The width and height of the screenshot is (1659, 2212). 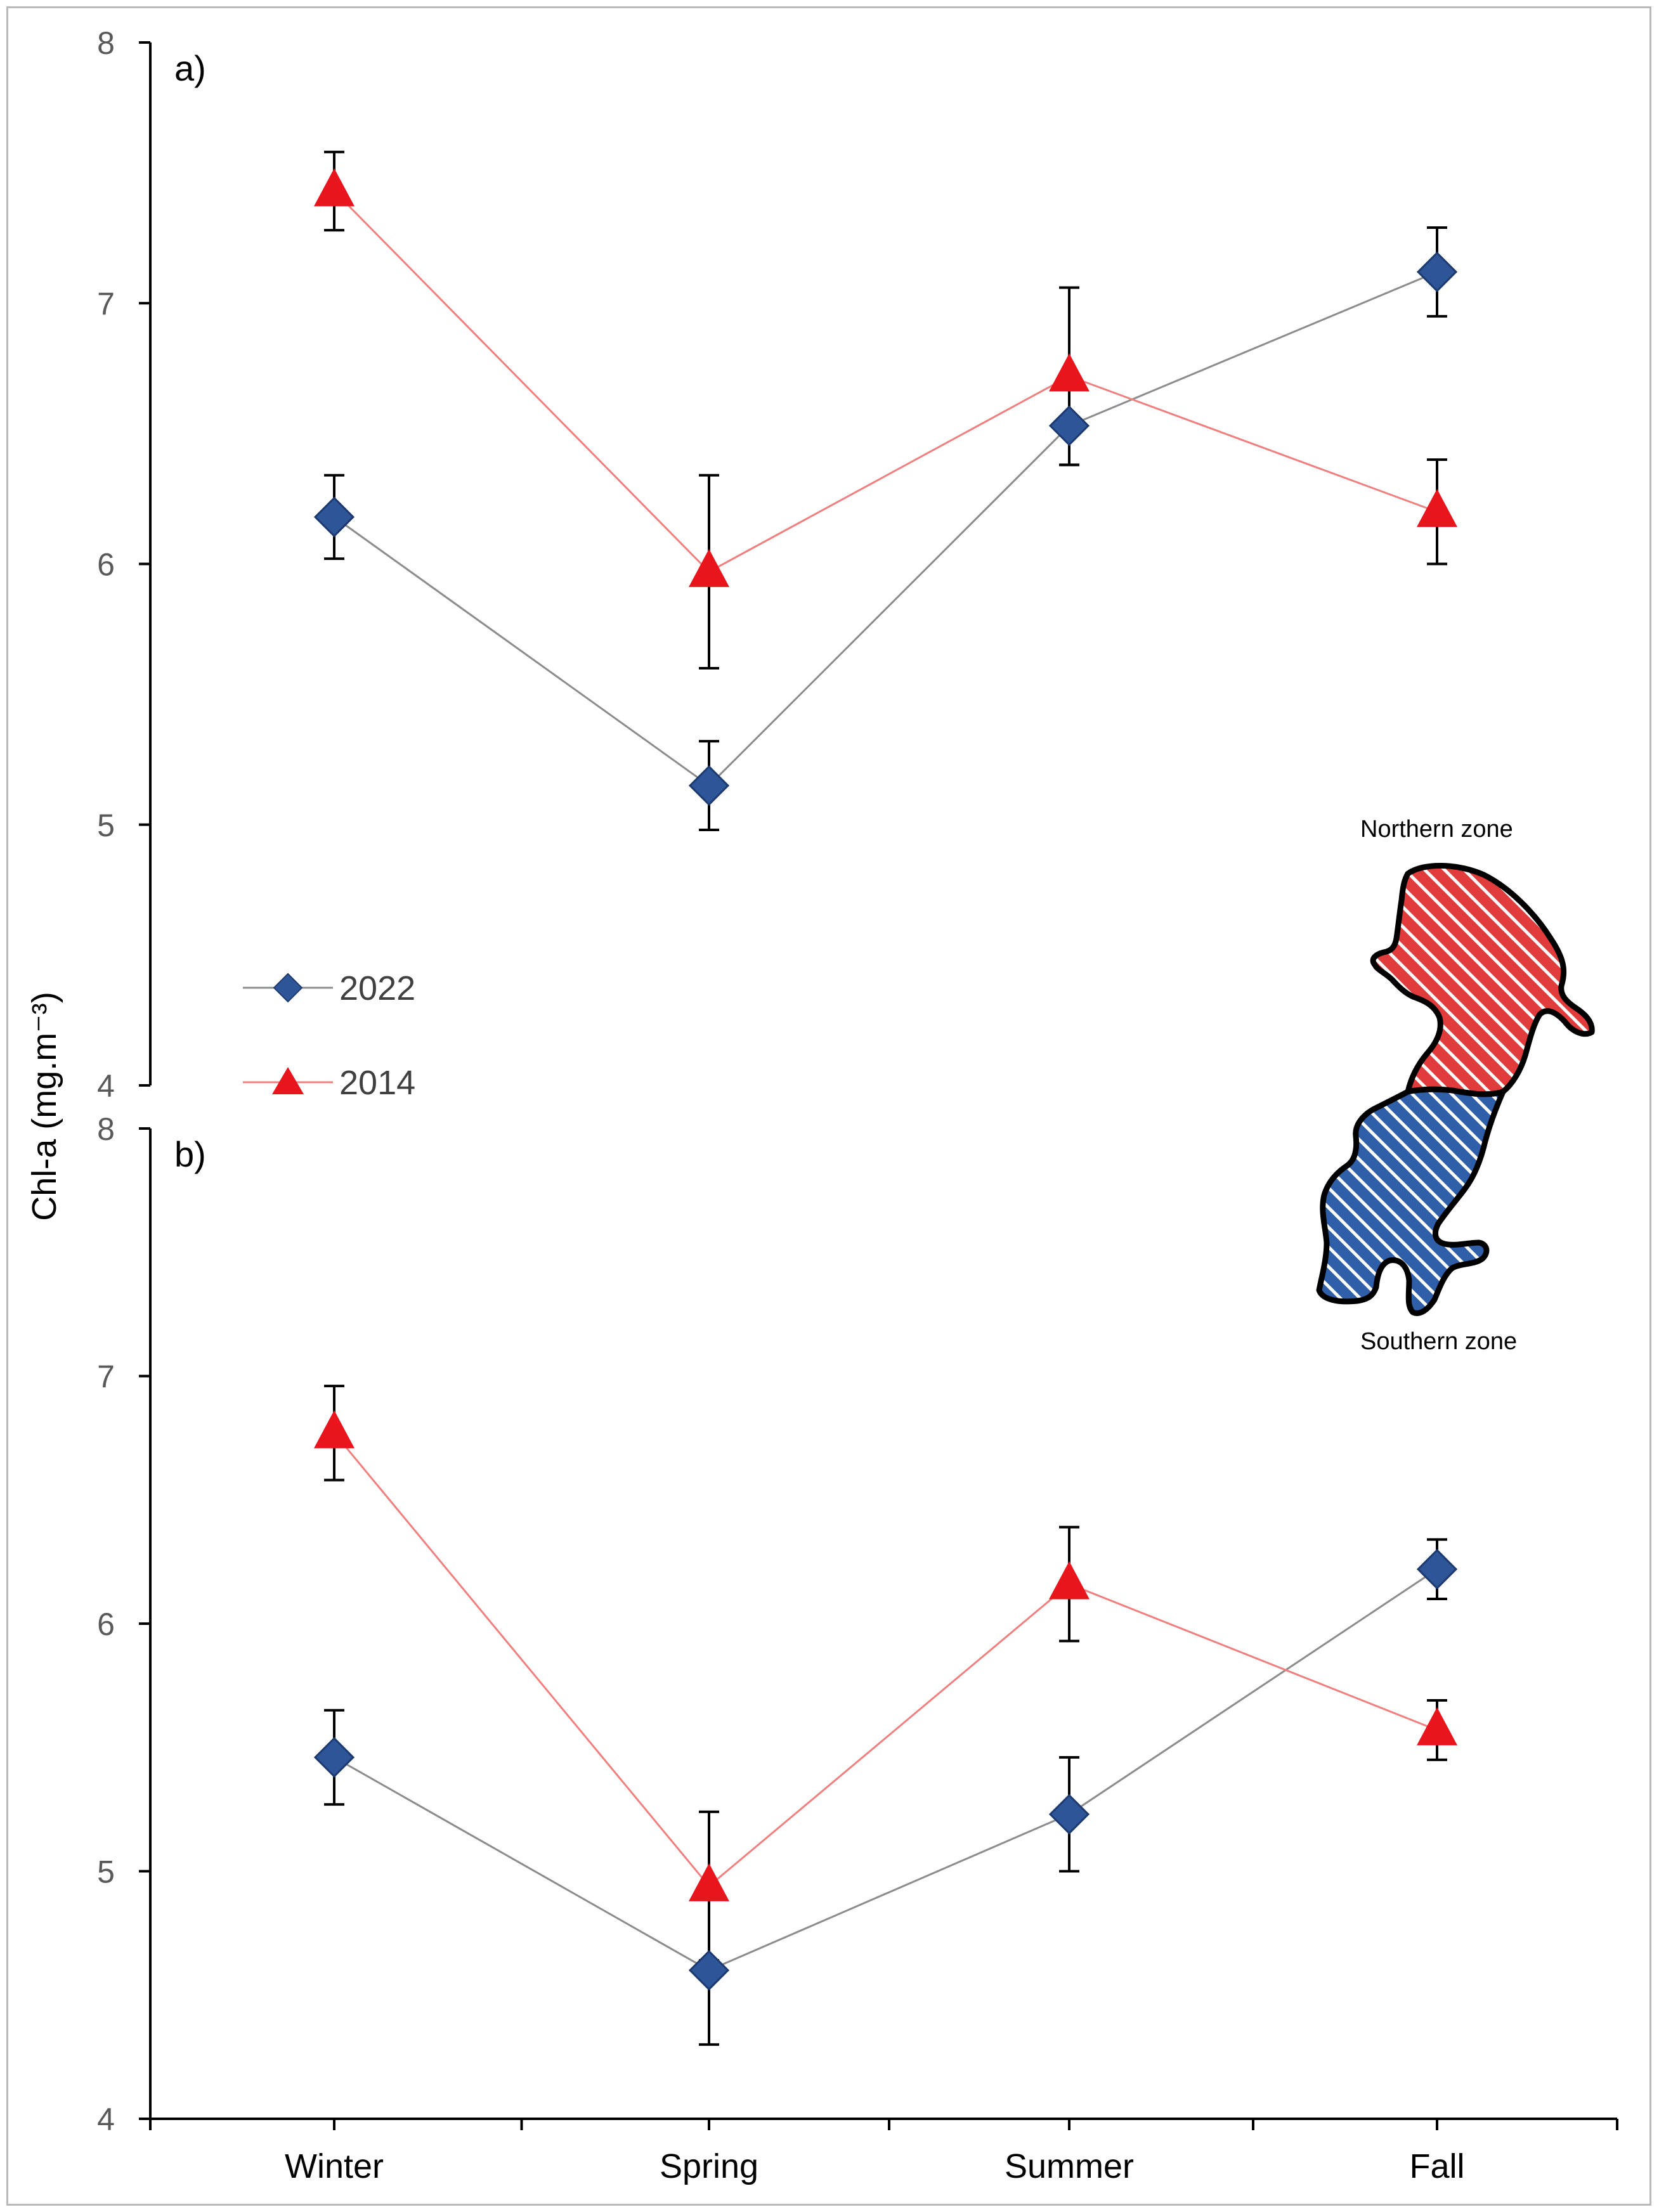 What do you see at coordinates (377, 988) in the screenshot?
I see `legend-label-2022: 2022` at bounding box center [377, 988].